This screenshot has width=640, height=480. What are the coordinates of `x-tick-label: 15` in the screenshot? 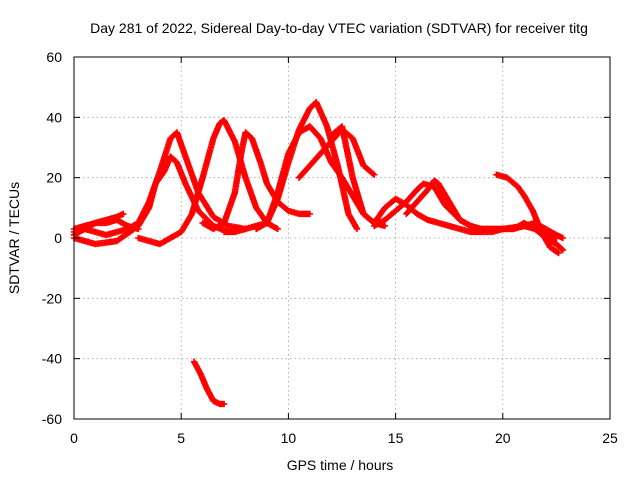 It's located at (396, 438).